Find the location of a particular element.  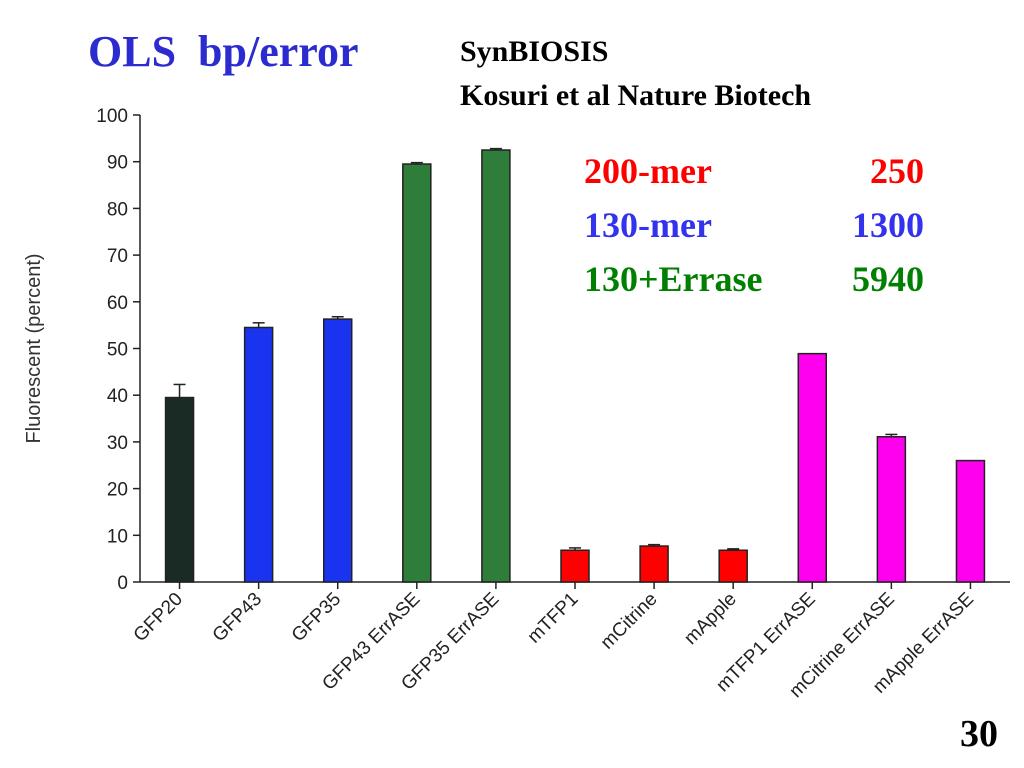

y-tick-label: 10 is located at coordinates (117, 536).